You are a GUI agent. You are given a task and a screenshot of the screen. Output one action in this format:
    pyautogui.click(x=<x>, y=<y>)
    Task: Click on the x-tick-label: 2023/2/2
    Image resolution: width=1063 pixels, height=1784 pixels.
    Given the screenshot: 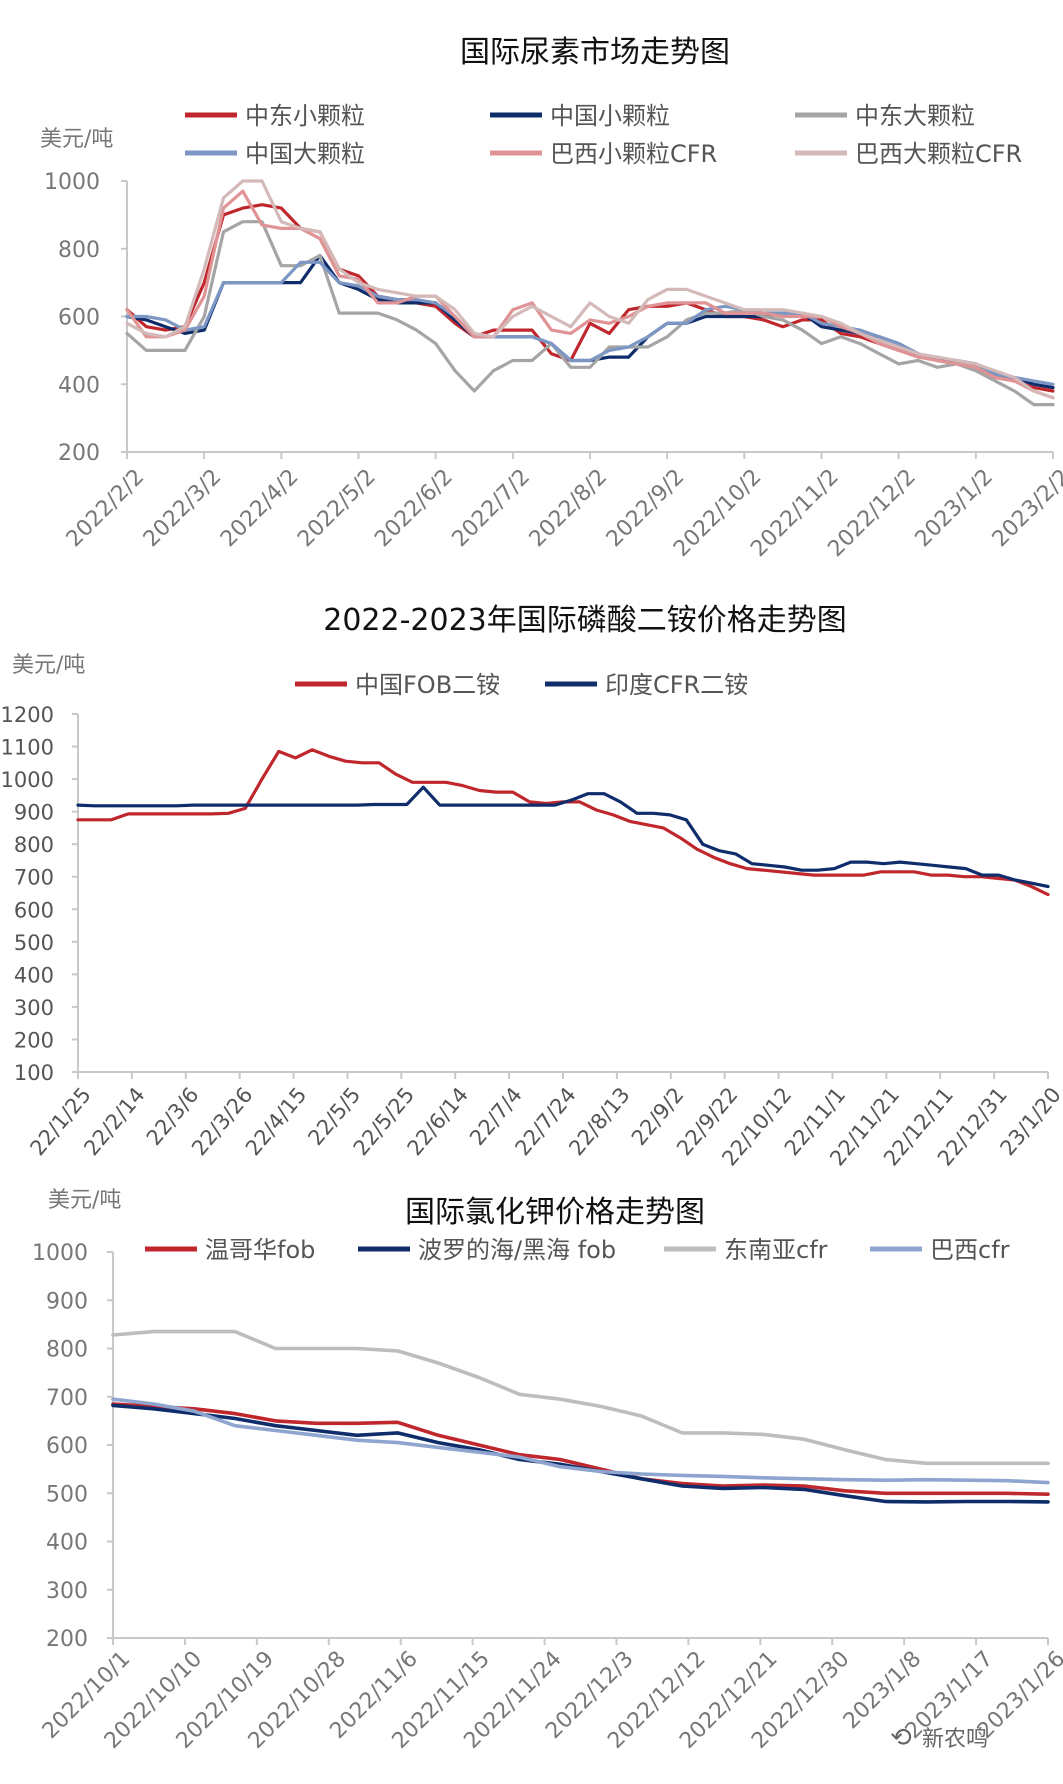 What is the action you would take?
    pyautogui.click(x=1025, y=509)
    